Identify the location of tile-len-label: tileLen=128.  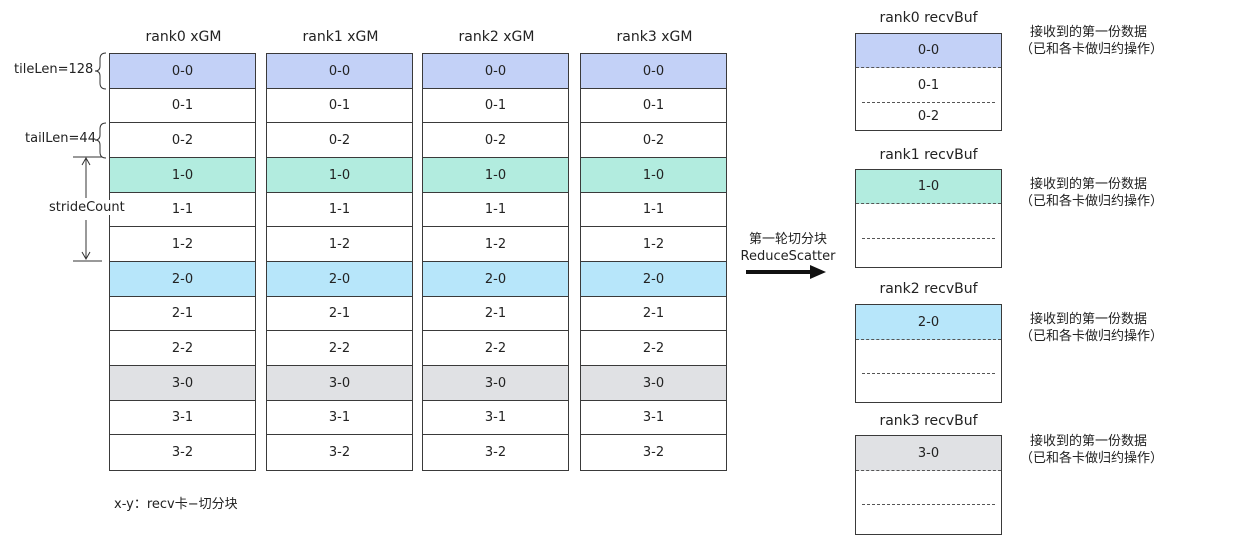
(54, 69).